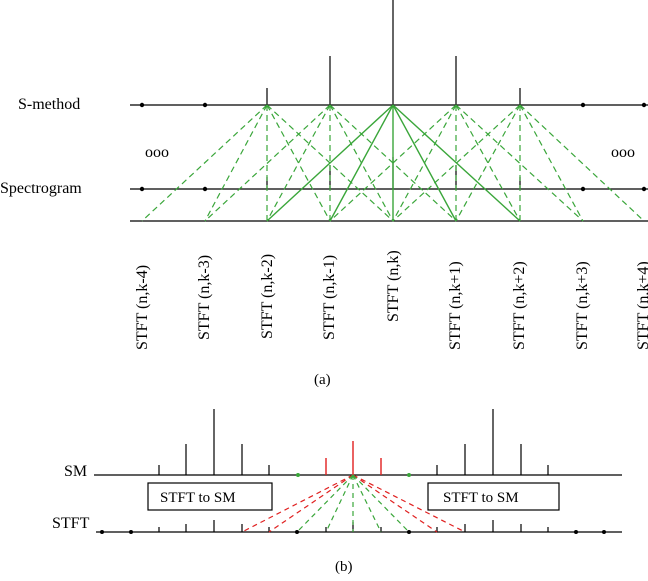 The image size is (648, 581). Describe the element at coordinates (623, 152) in the screenshot. I see `ellipsis-right: ooo` at that location.